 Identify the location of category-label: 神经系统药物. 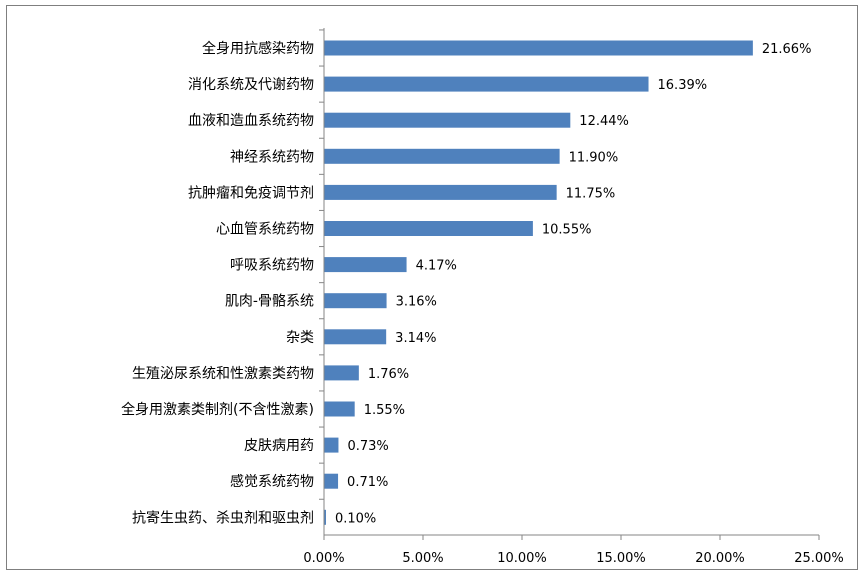
(272, 157).